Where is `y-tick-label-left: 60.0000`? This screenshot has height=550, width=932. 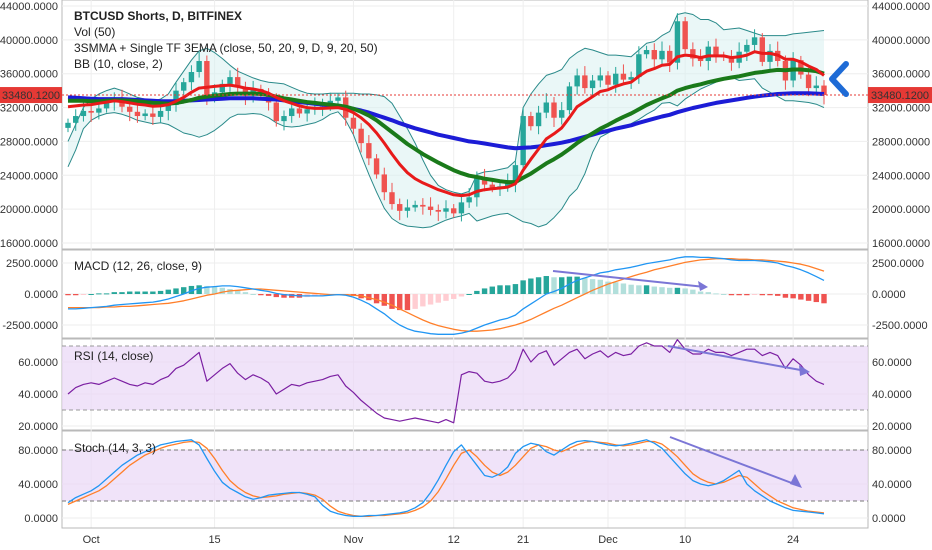
y-tick-label-left: 60.0000 is located at coordinates (38, 363).